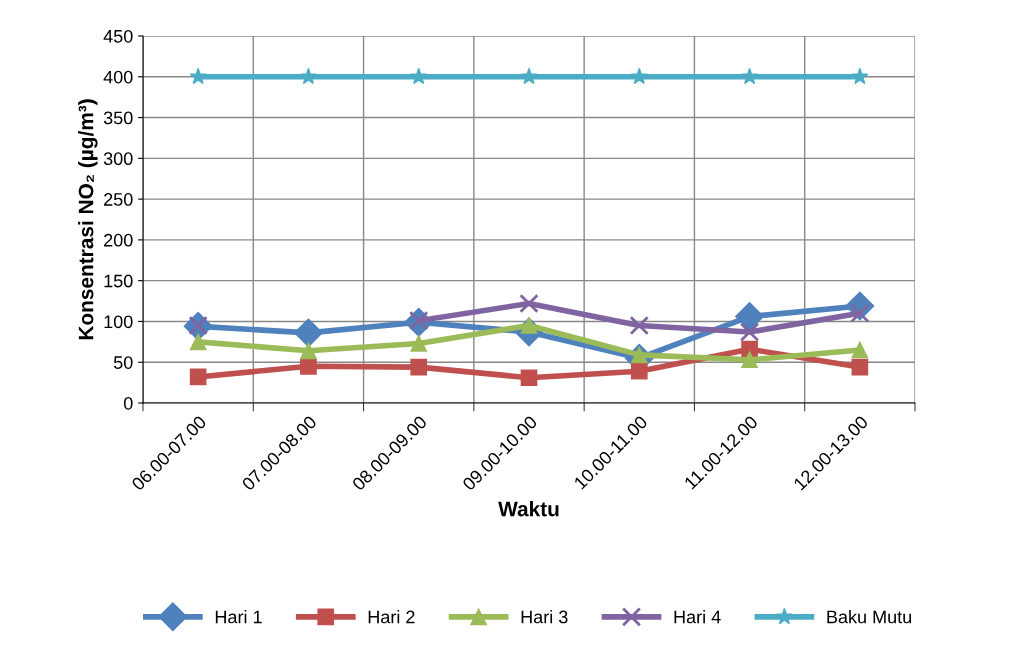 The width and height of the screenshot is (1014, 647). Describe the element at coordinates (88, 219) in the screenshot. I see `y-axis-title: Konsentrasi NO₂ (µg/m³)` at that location.